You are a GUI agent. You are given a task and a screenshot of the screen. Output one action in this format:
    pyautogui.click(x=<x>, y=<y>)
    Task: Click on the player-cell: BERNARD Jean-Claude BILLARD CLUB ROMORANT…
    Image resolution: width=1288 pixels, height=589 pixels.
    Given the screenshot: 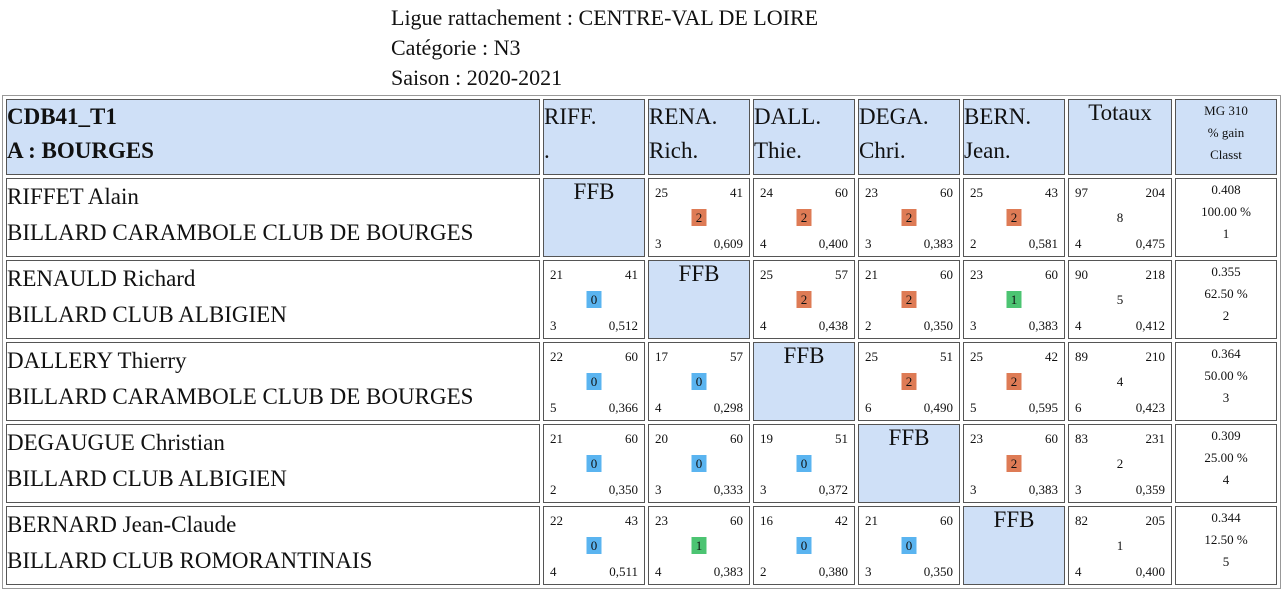 What is the action you would take?
    pyautogui.click(x=273, y=545)
    